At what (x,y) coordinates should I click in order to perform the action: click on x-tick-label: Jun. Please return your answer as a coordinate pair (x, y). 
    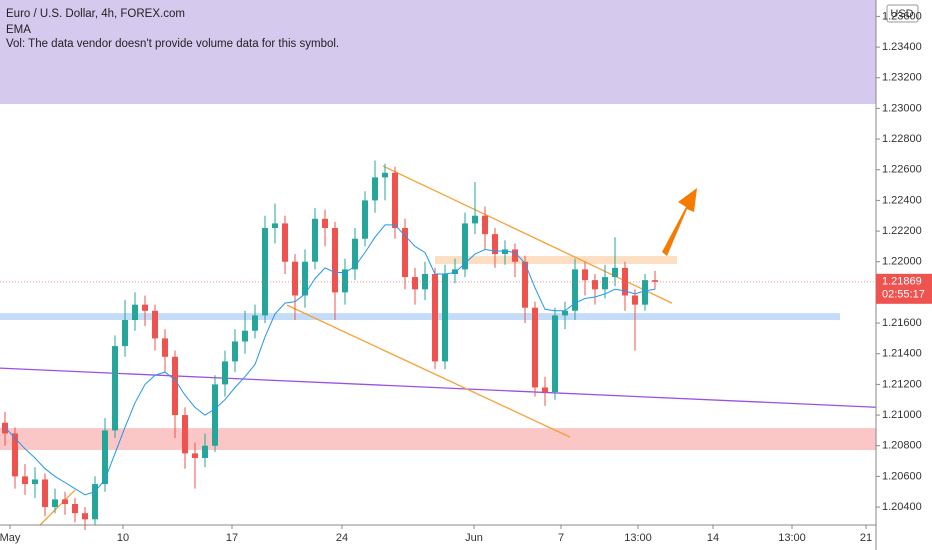
    Looking at the image, I should click on (474, 538).